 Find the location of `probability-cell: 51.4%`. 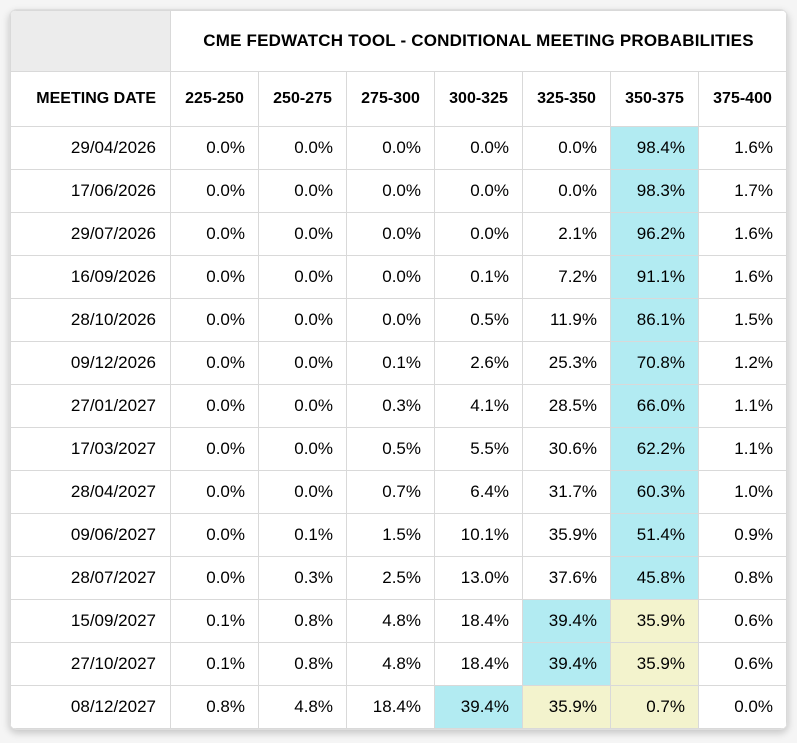

probability-cell: 51.4% is located at coordinates (654, 535).